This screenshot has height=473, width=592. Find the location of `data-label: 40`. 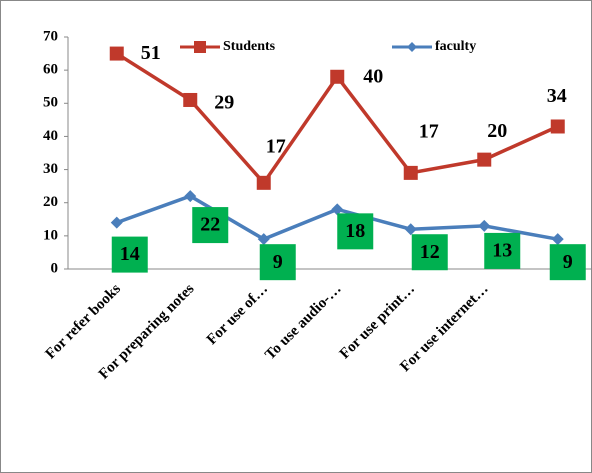

data-label: 40 is located at coordinates (373, 76).